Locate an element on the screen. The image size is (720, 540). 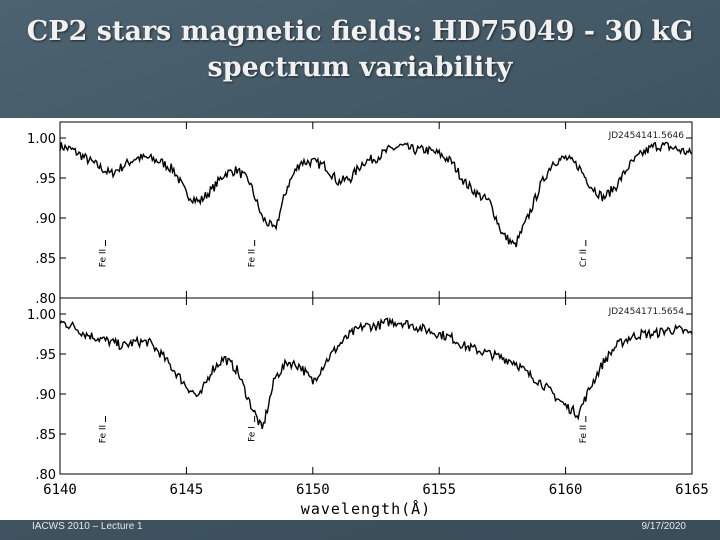
panel-2-jd-label: JD2454171.5654 is located at coordinates (646, 312).